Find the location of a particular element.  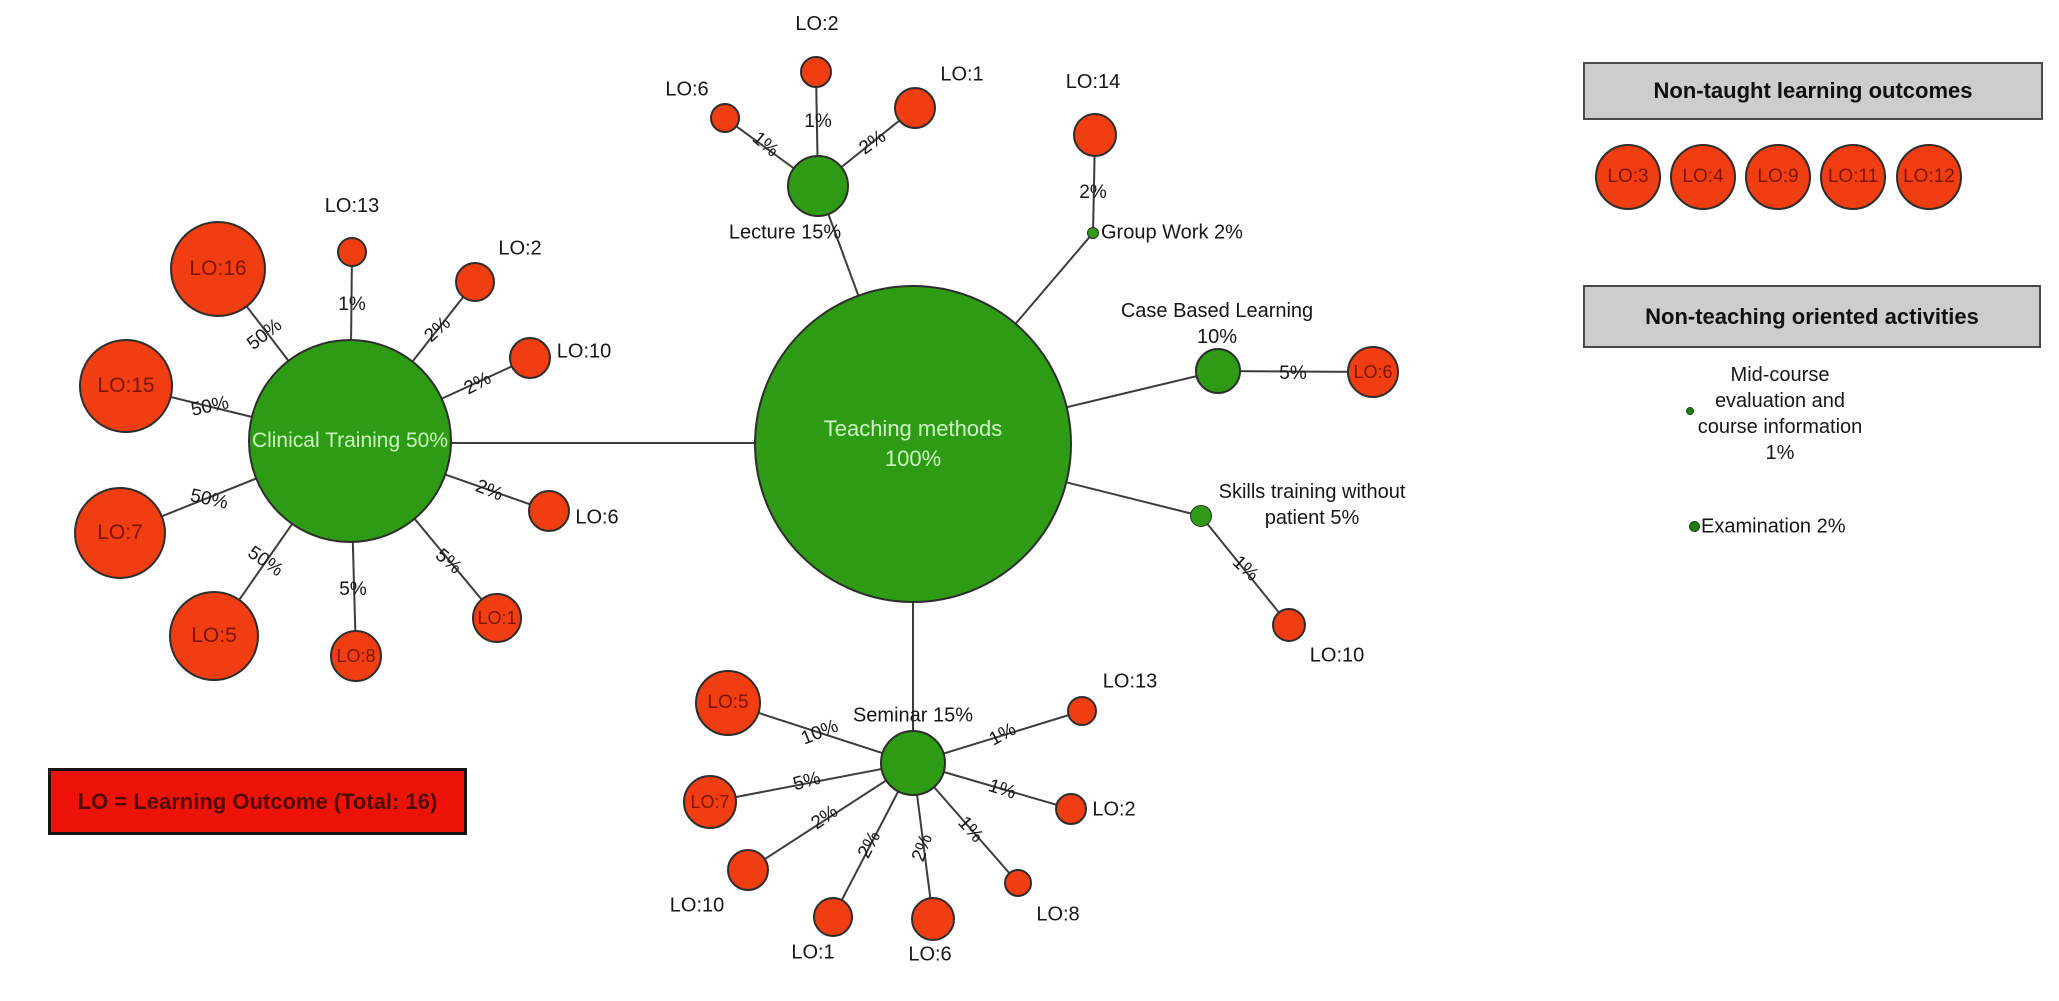

node-clinical-lo8: LO:8 is located at coordinates (356, 656).